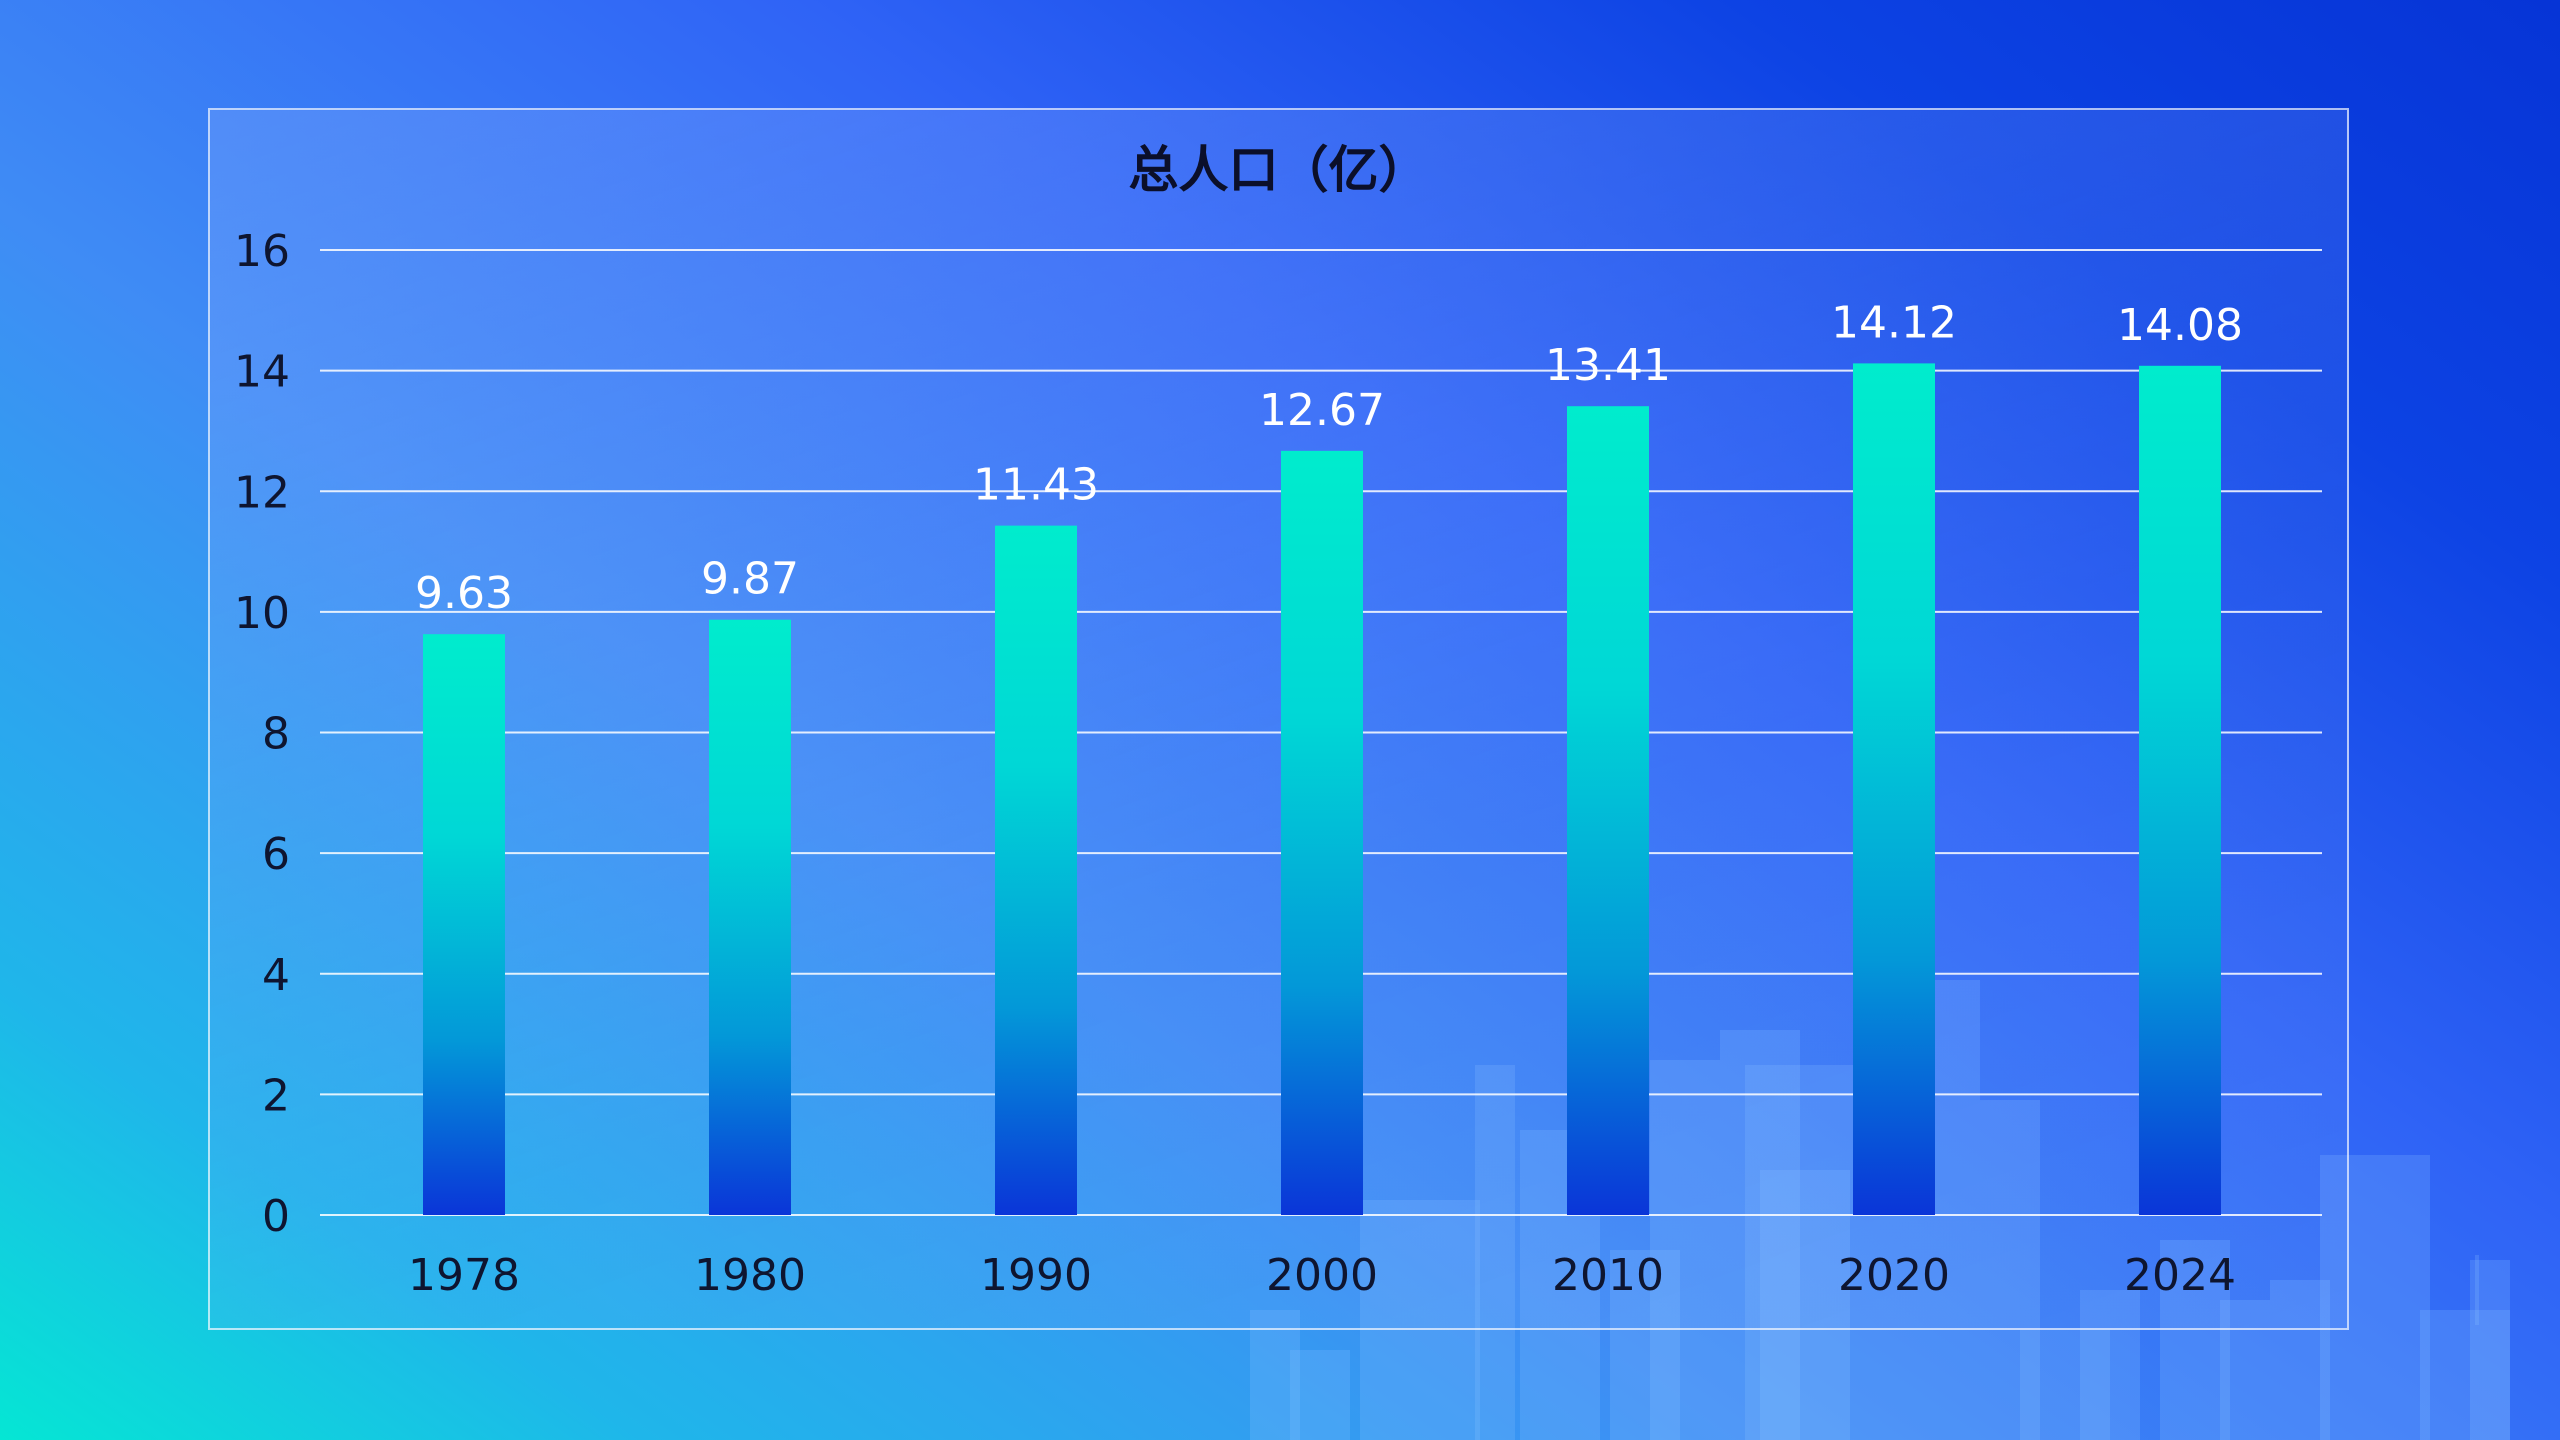  Describe the element at coordinates (2180, 325) in the screenshot. I see `data-label: 14.08` at that location.